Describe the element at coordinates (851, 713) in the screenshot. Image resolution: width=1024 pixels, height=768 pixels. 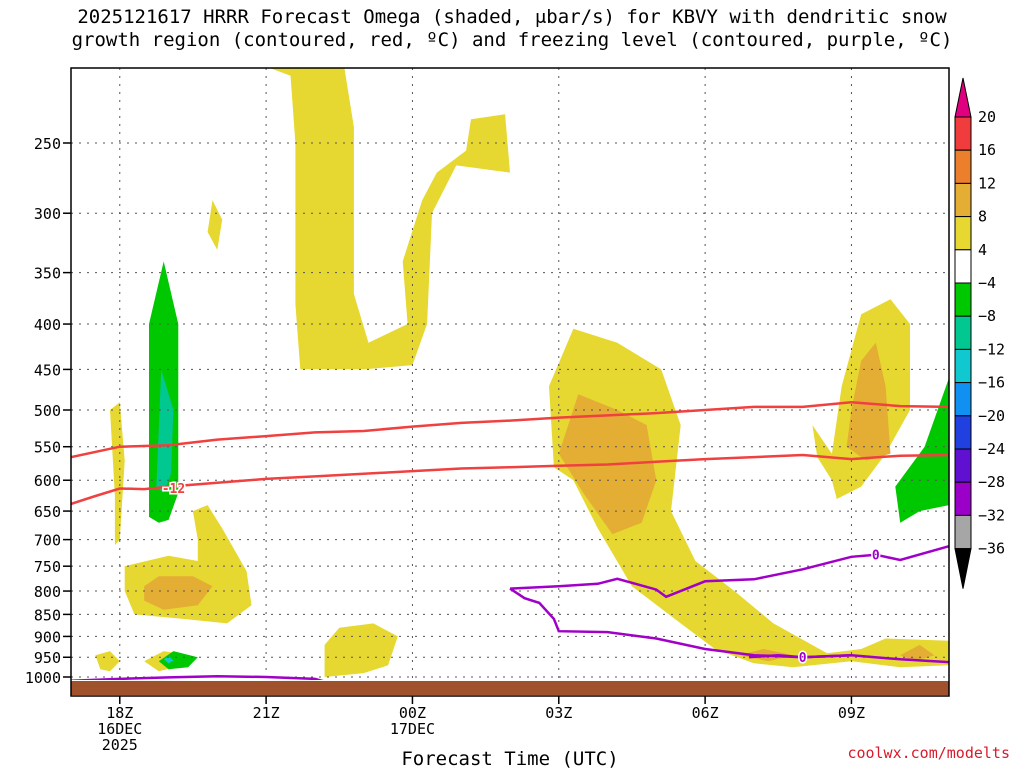
I see `x-tick-label: 09Z` at that location.